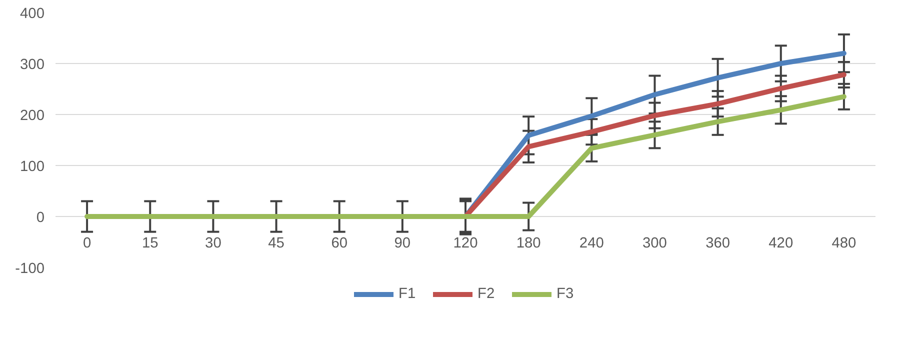 This screenshot has width=922, height=350. What do you see at coordinates (528, 244) in the screenshot?
I see `x-tick-label: 180` at bounding box center [528, 244].